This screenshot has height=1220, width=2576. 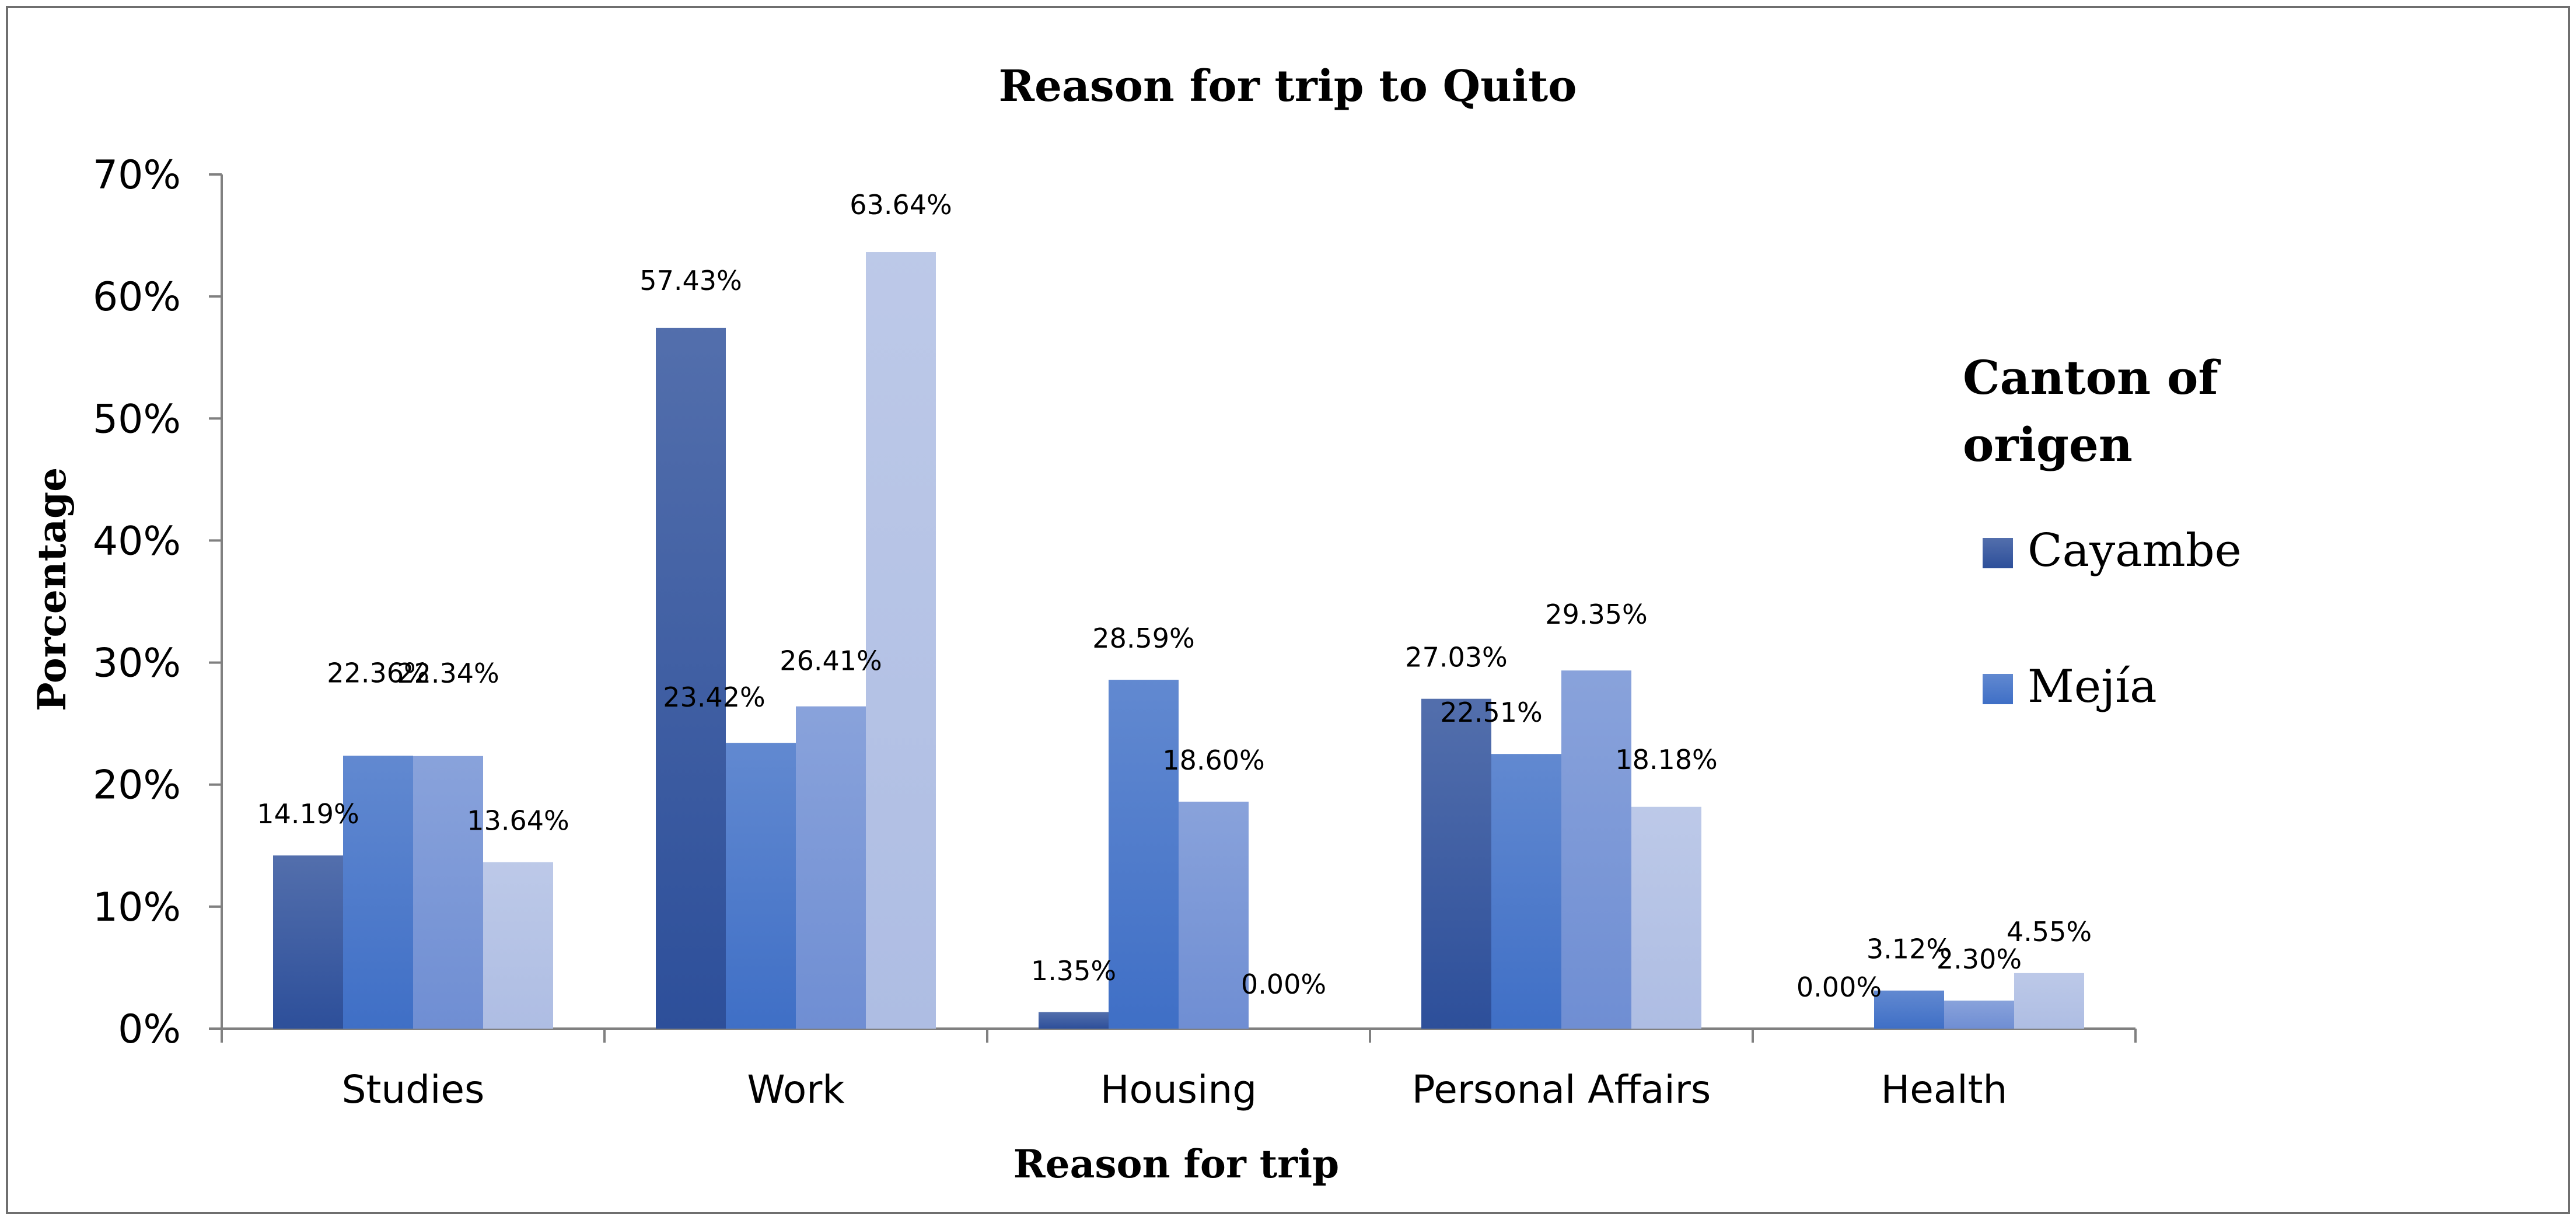 What do you see at coordinates (1456, 657) in the screenshot?
I see `data-label: 27.03%` at bounding box center [1456, 657].